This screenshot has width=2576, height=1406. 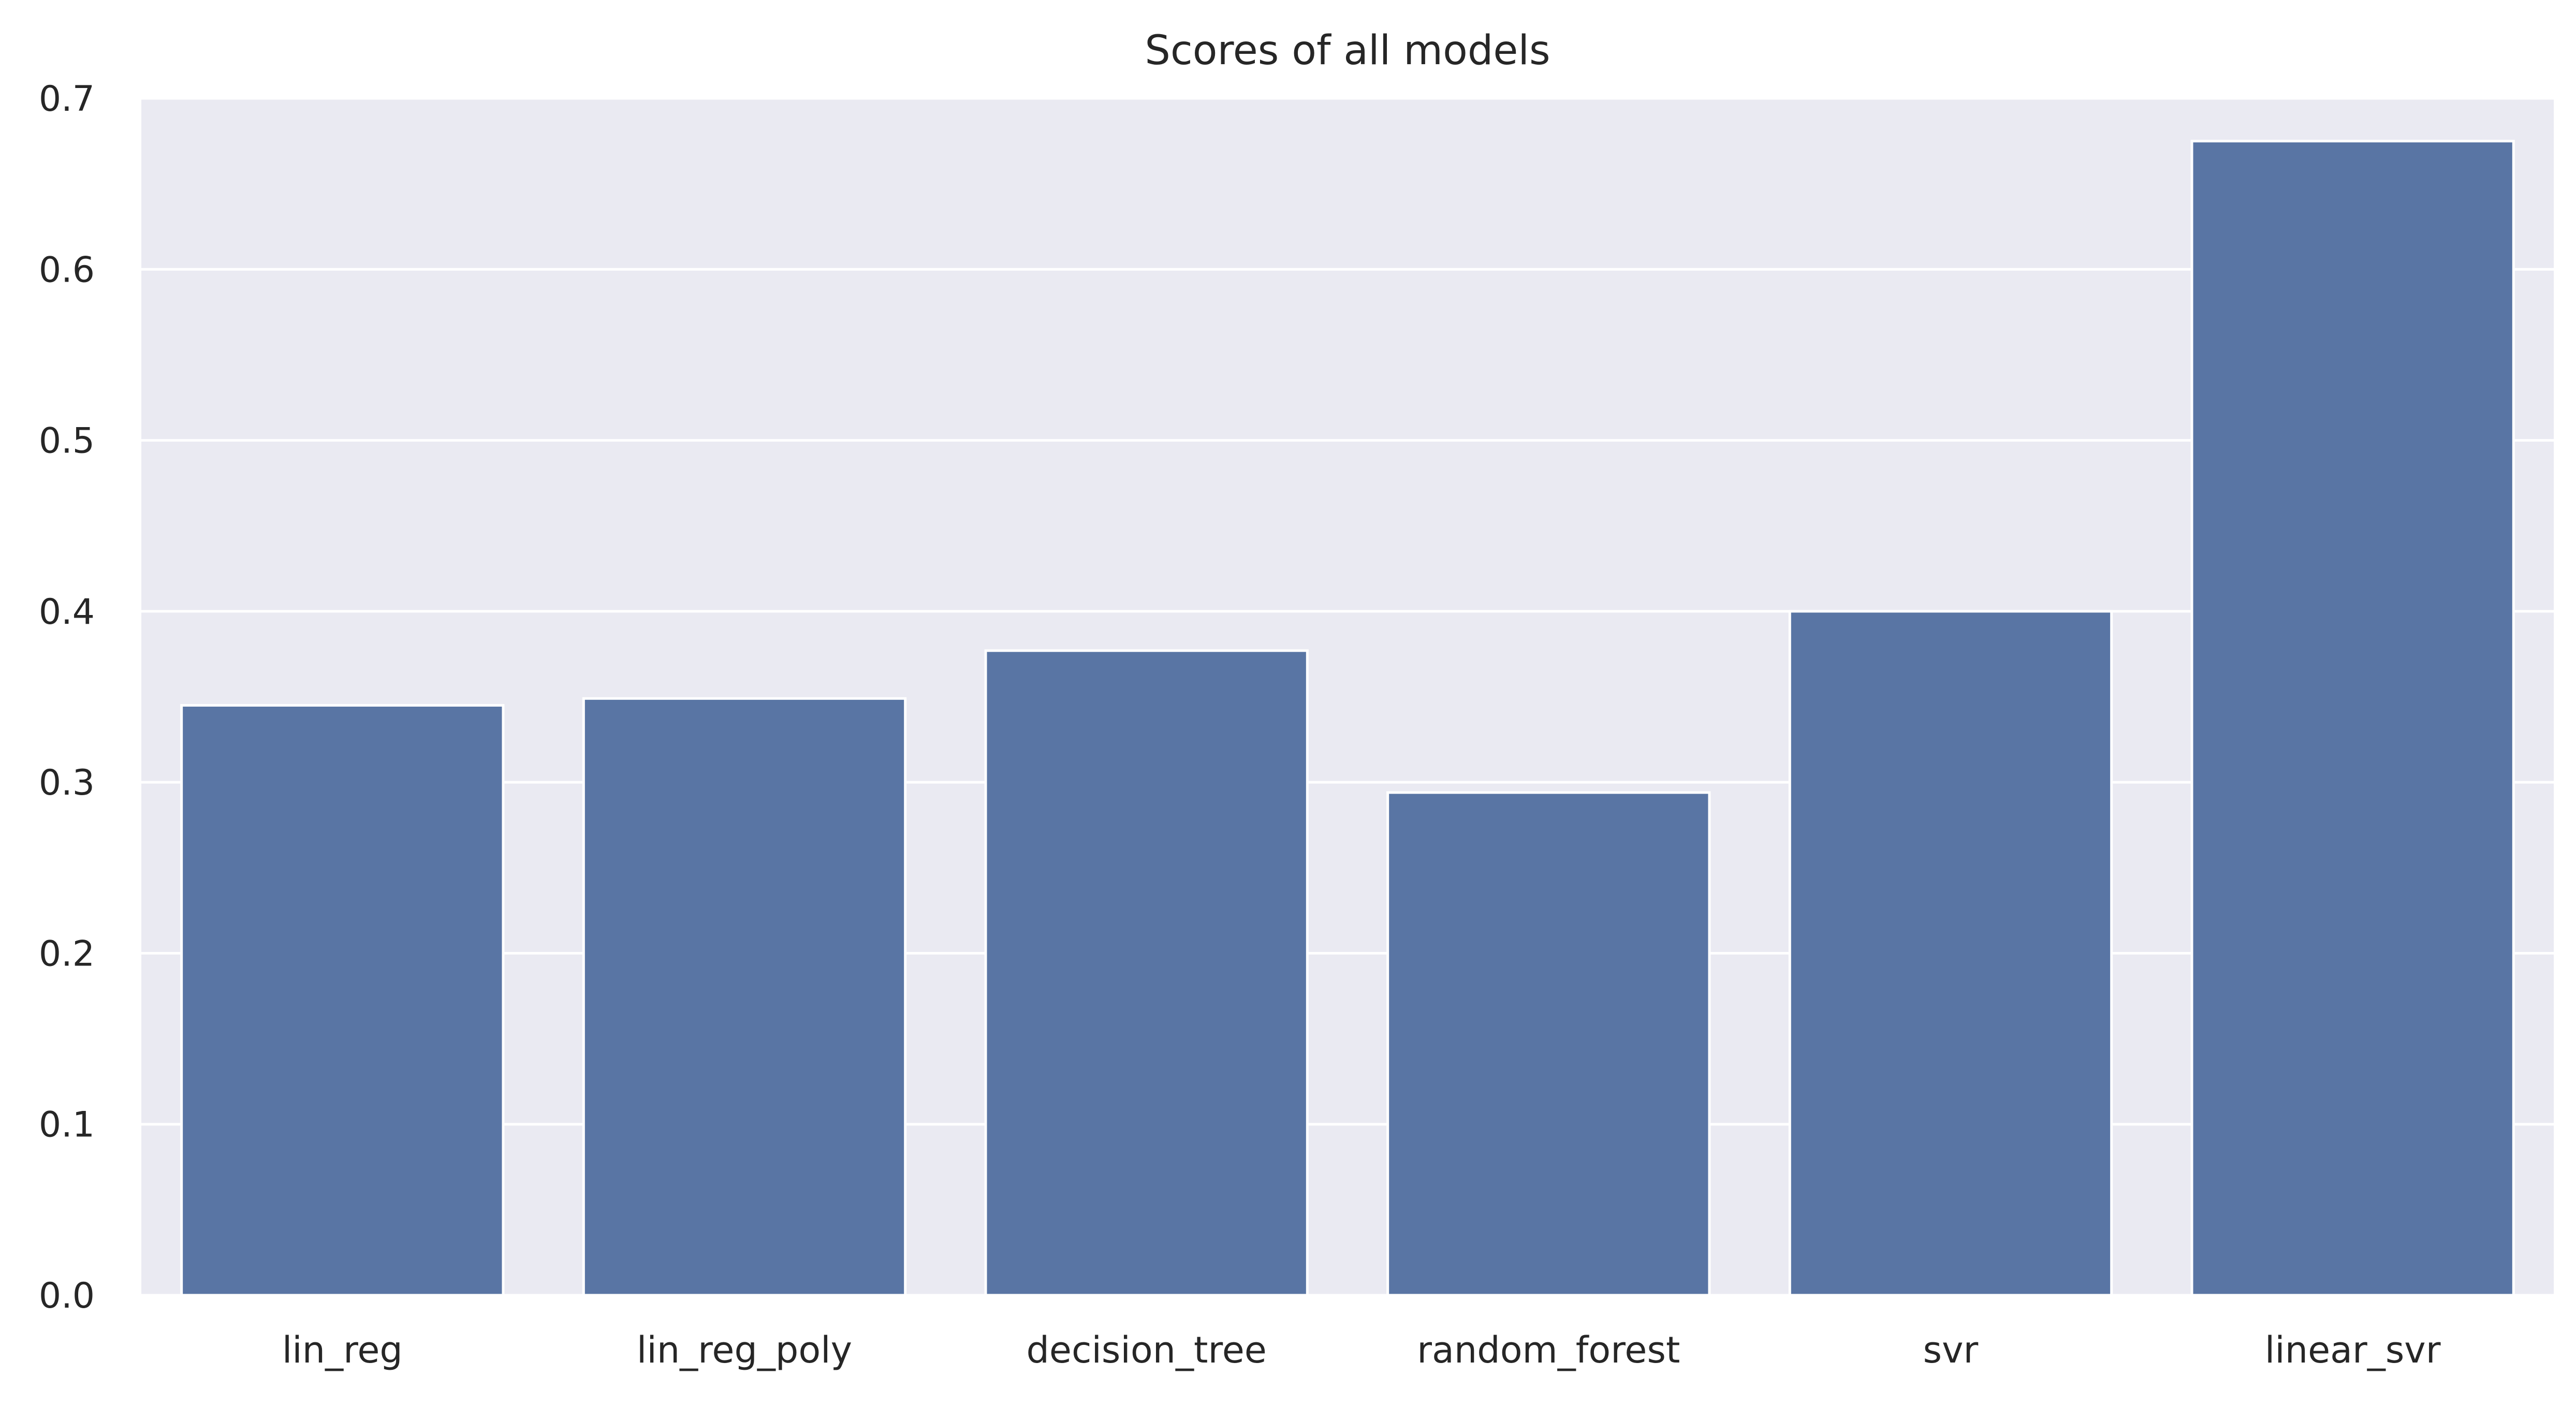 I want to click on y-tick-label: 0.3, so click(x=67, y=783).